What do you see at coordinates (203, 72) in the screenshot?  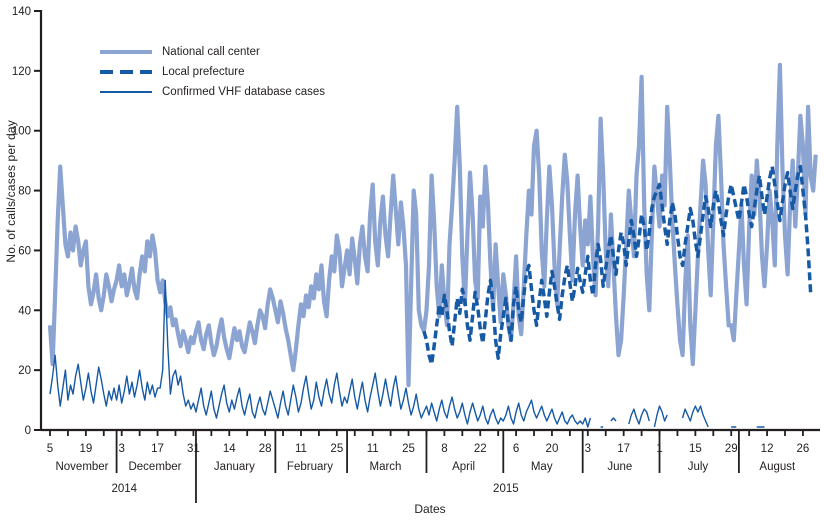 I see `legend-label: Local prefecture` at bounding box center [203, 72].